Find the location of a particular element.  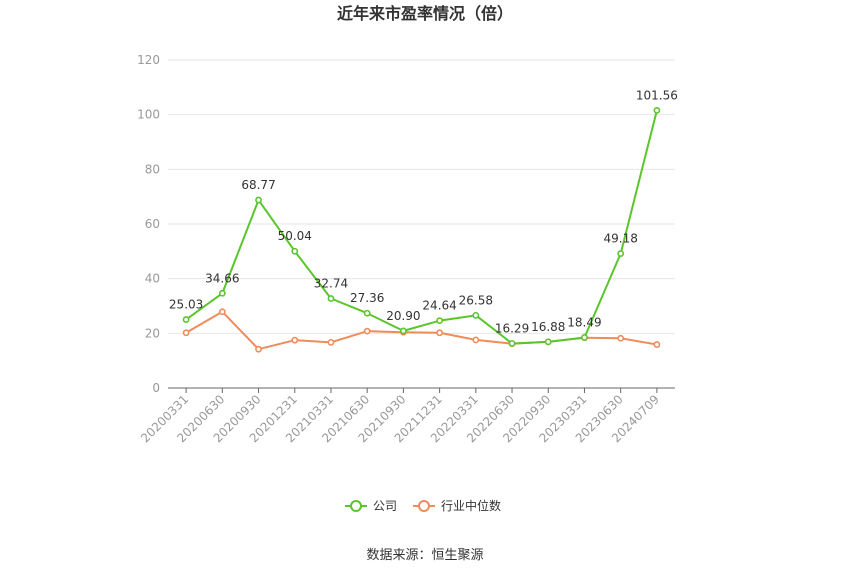

y-tick-label: 40 is located at coordinates (152, 279).